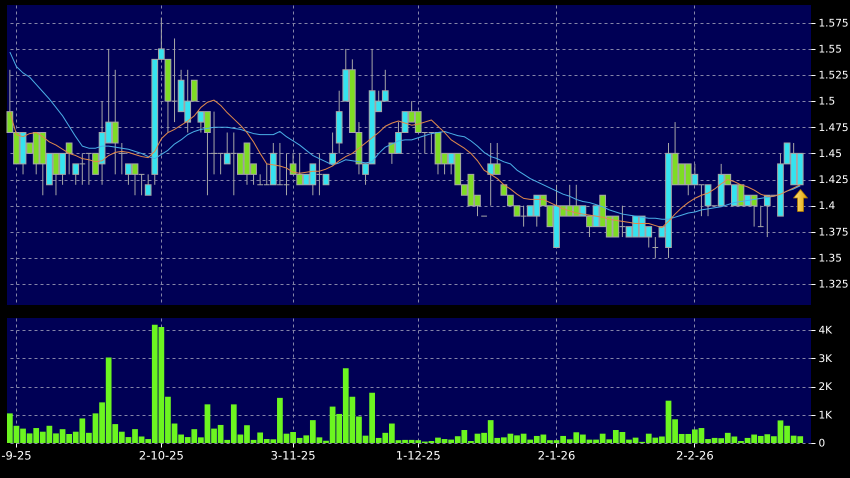 This screenshot has width=850, height=478. What do you see at coordinates (833, 76) in the screenshot?
I see `y-tick-label: 1.525` at bounding box center [833, 76].